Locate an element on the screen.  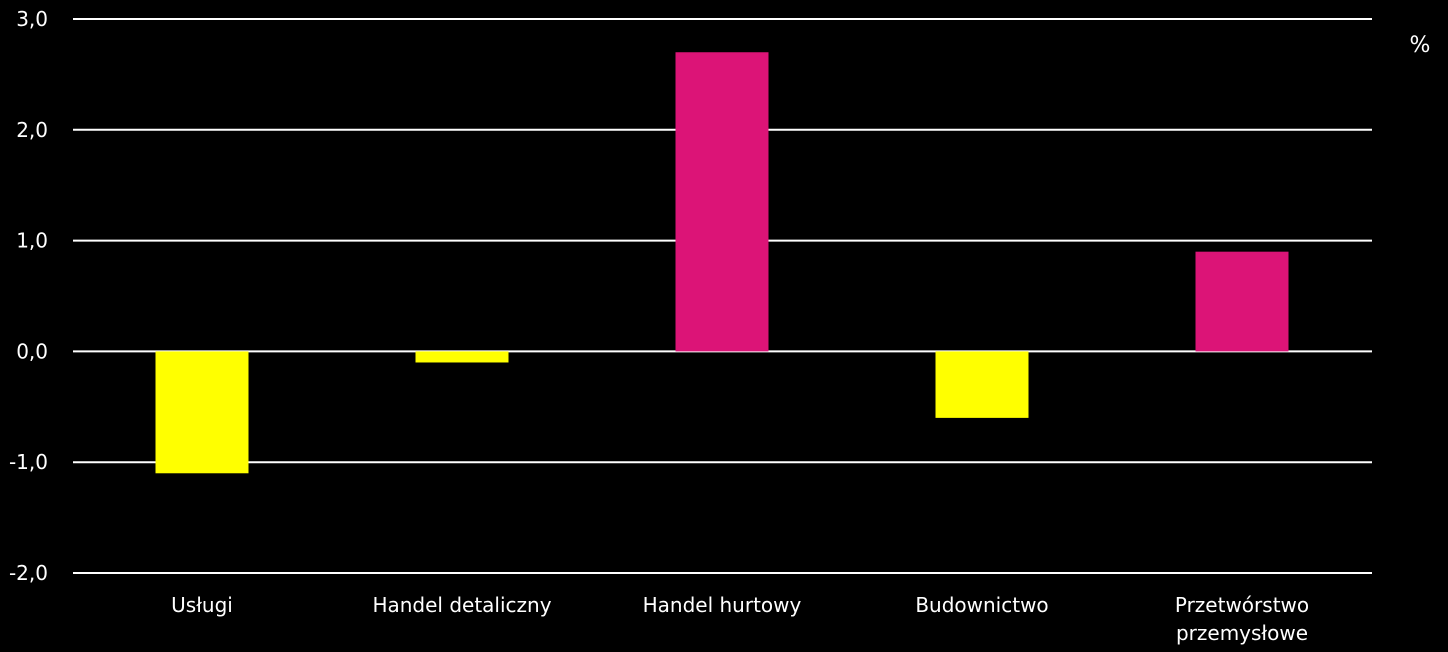
category-label: Usługi is located at coordinates (202, 605).